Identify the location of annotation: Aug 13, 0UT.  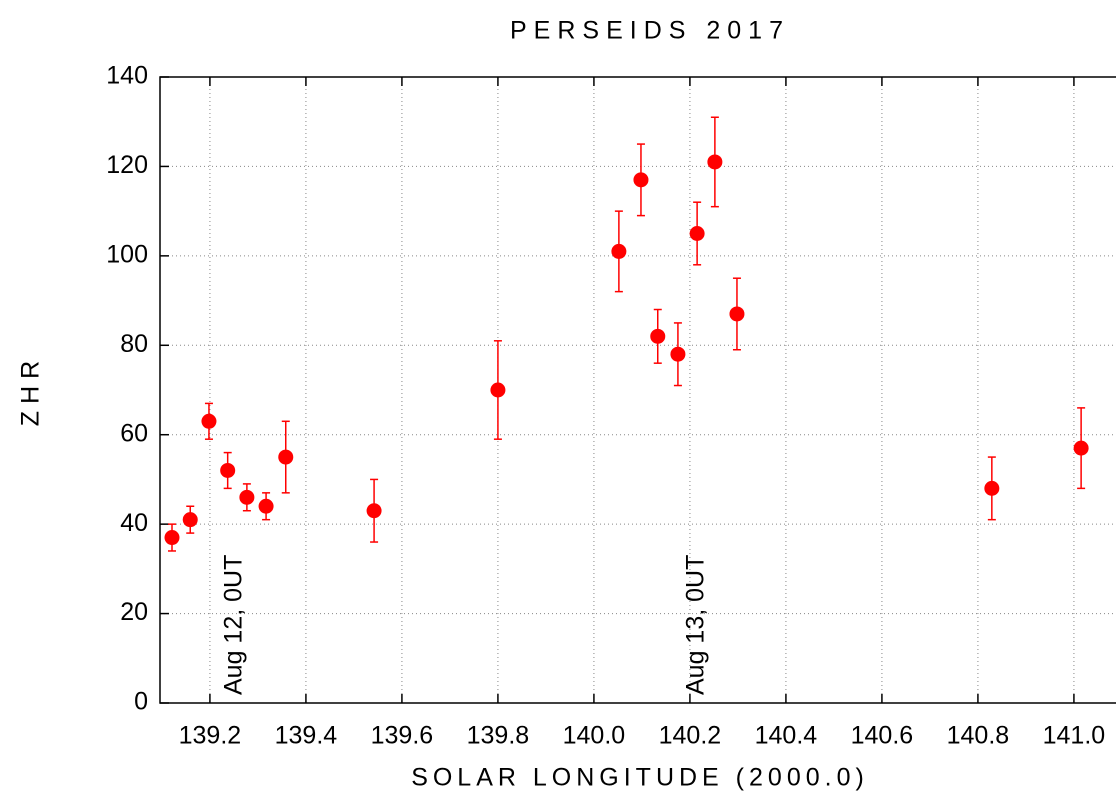
(696, 625).